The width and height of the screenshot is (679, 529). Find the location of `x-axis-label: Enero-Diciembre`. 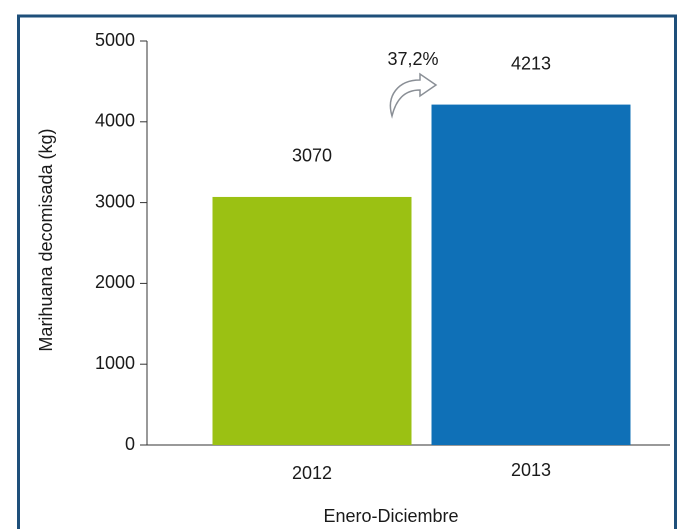

x-axis-label: Enero-Diciembre is located at coordinates (390, 516).